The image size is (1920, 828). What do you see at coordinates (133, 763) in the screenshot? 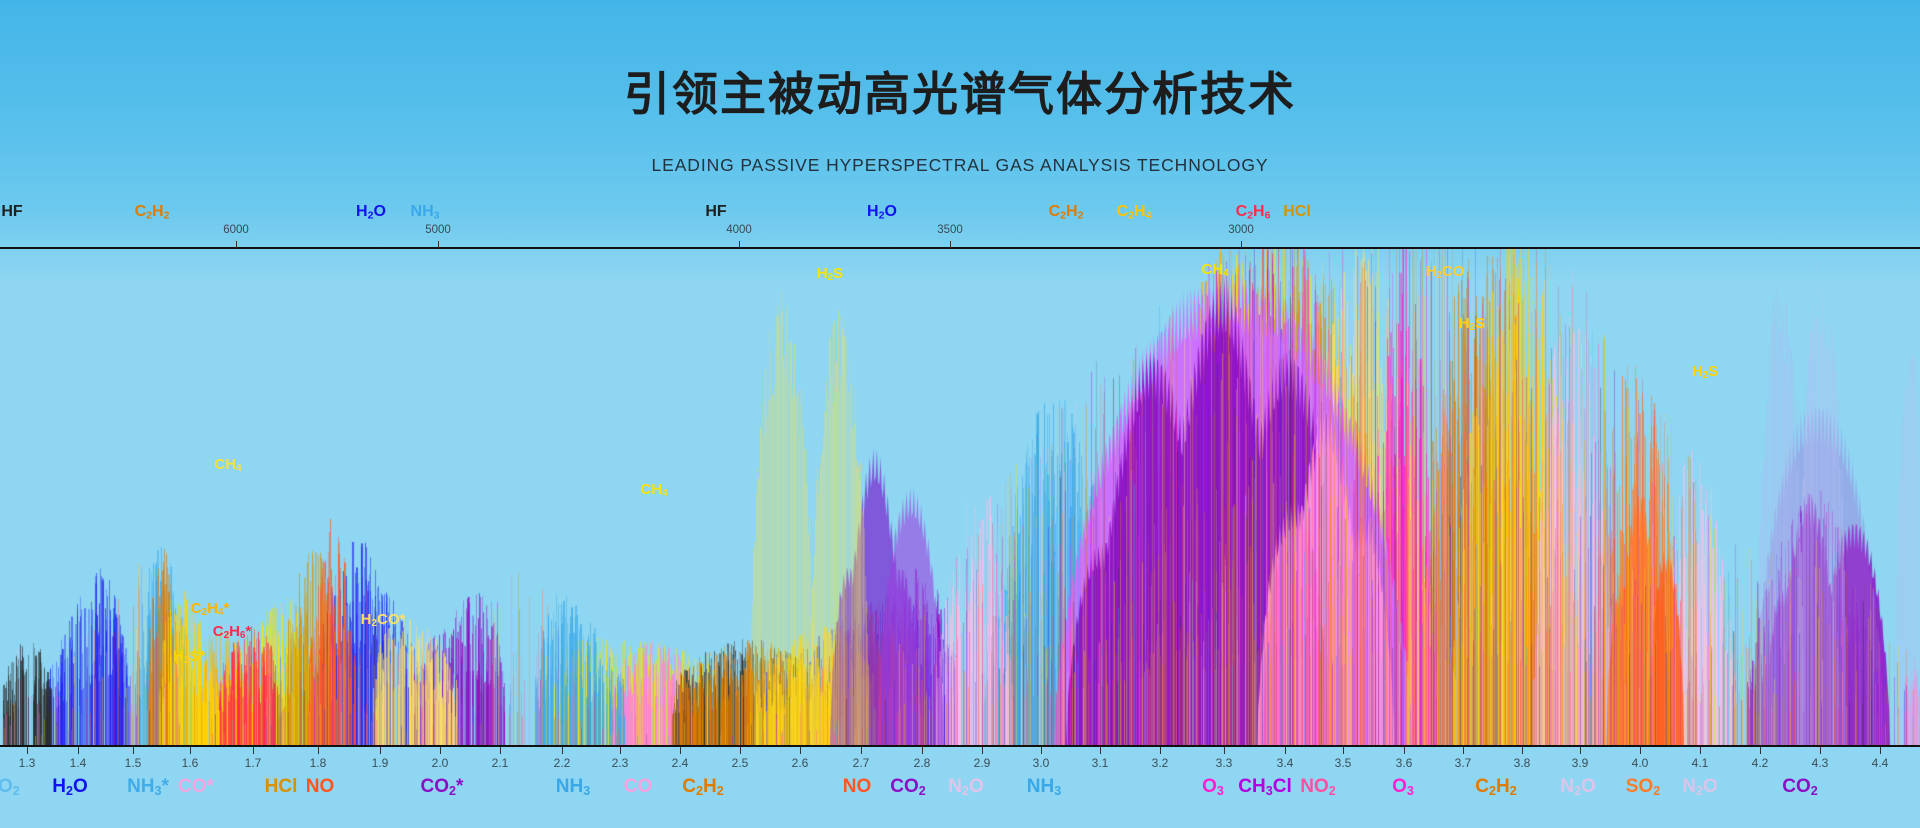
I see `bottom-axis-tick-label: 1.5` at bounding box center [133, 763].